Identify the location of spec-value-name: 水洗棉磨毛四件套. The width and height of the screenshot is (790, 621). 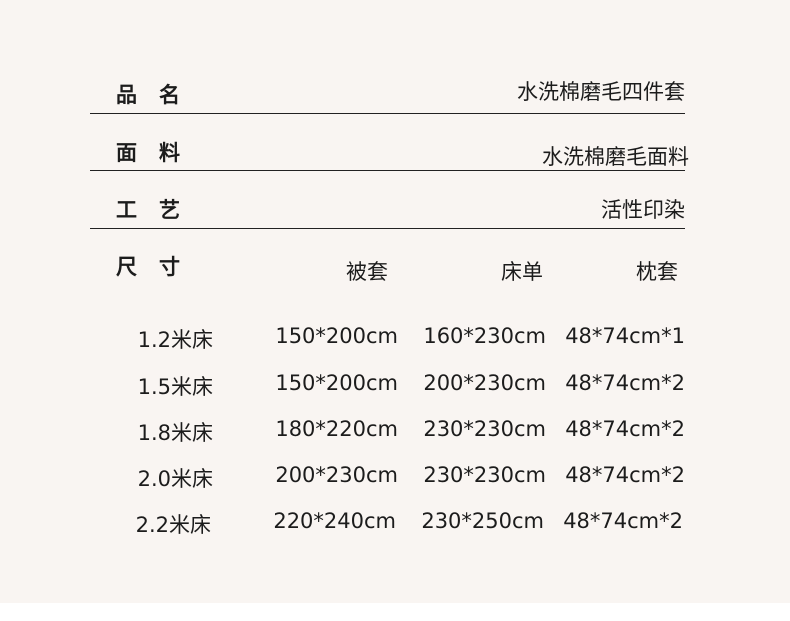
(601, 92).